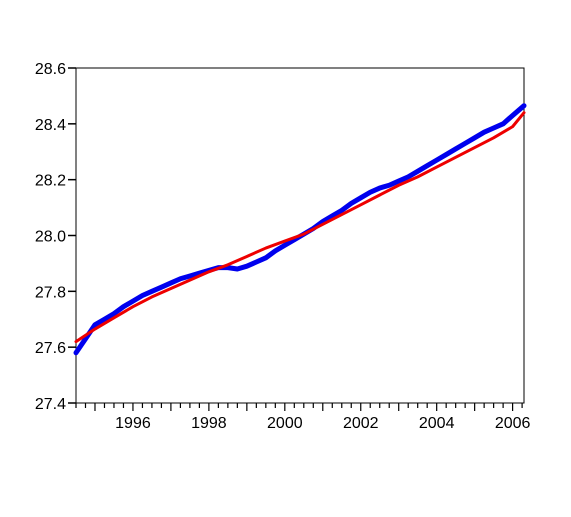  What do you see at coordinates (50, 348) in the screenshot?
I see `y-tick-label: 27.6` at bounding box center [50, 348].